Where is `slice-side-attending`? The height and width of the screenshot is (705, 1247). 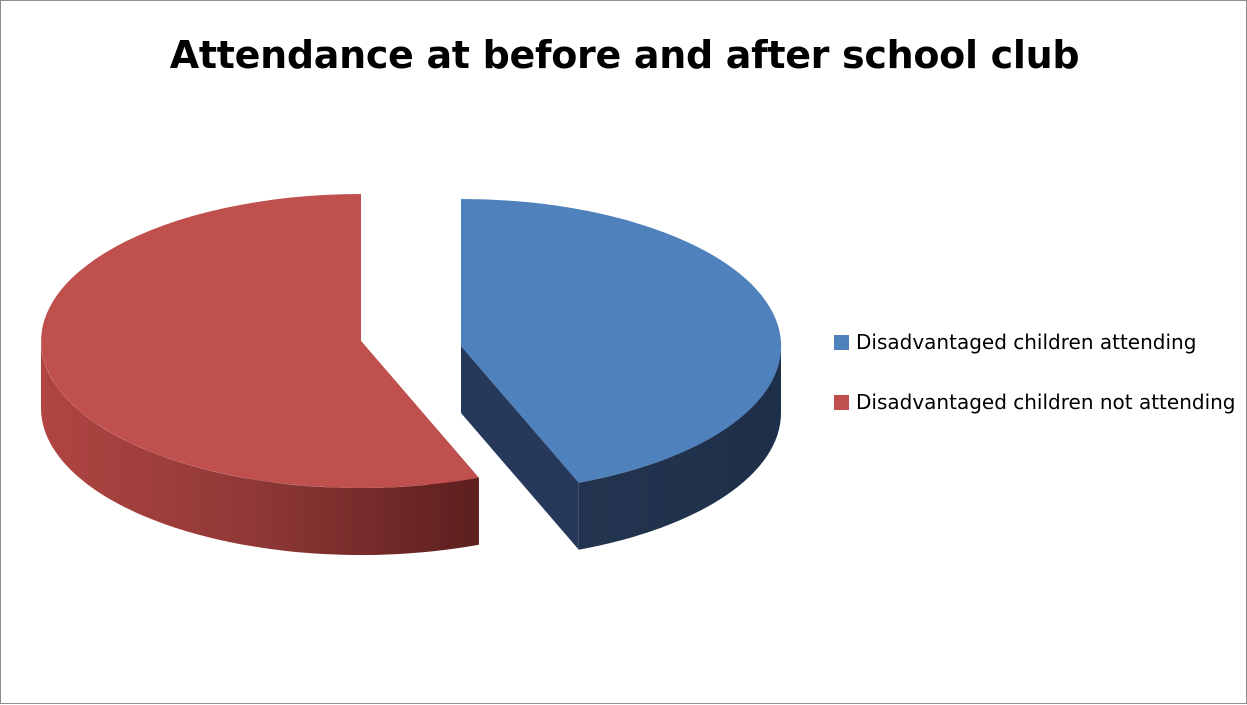
slice-side-attending is located at coordinates (679, 448).